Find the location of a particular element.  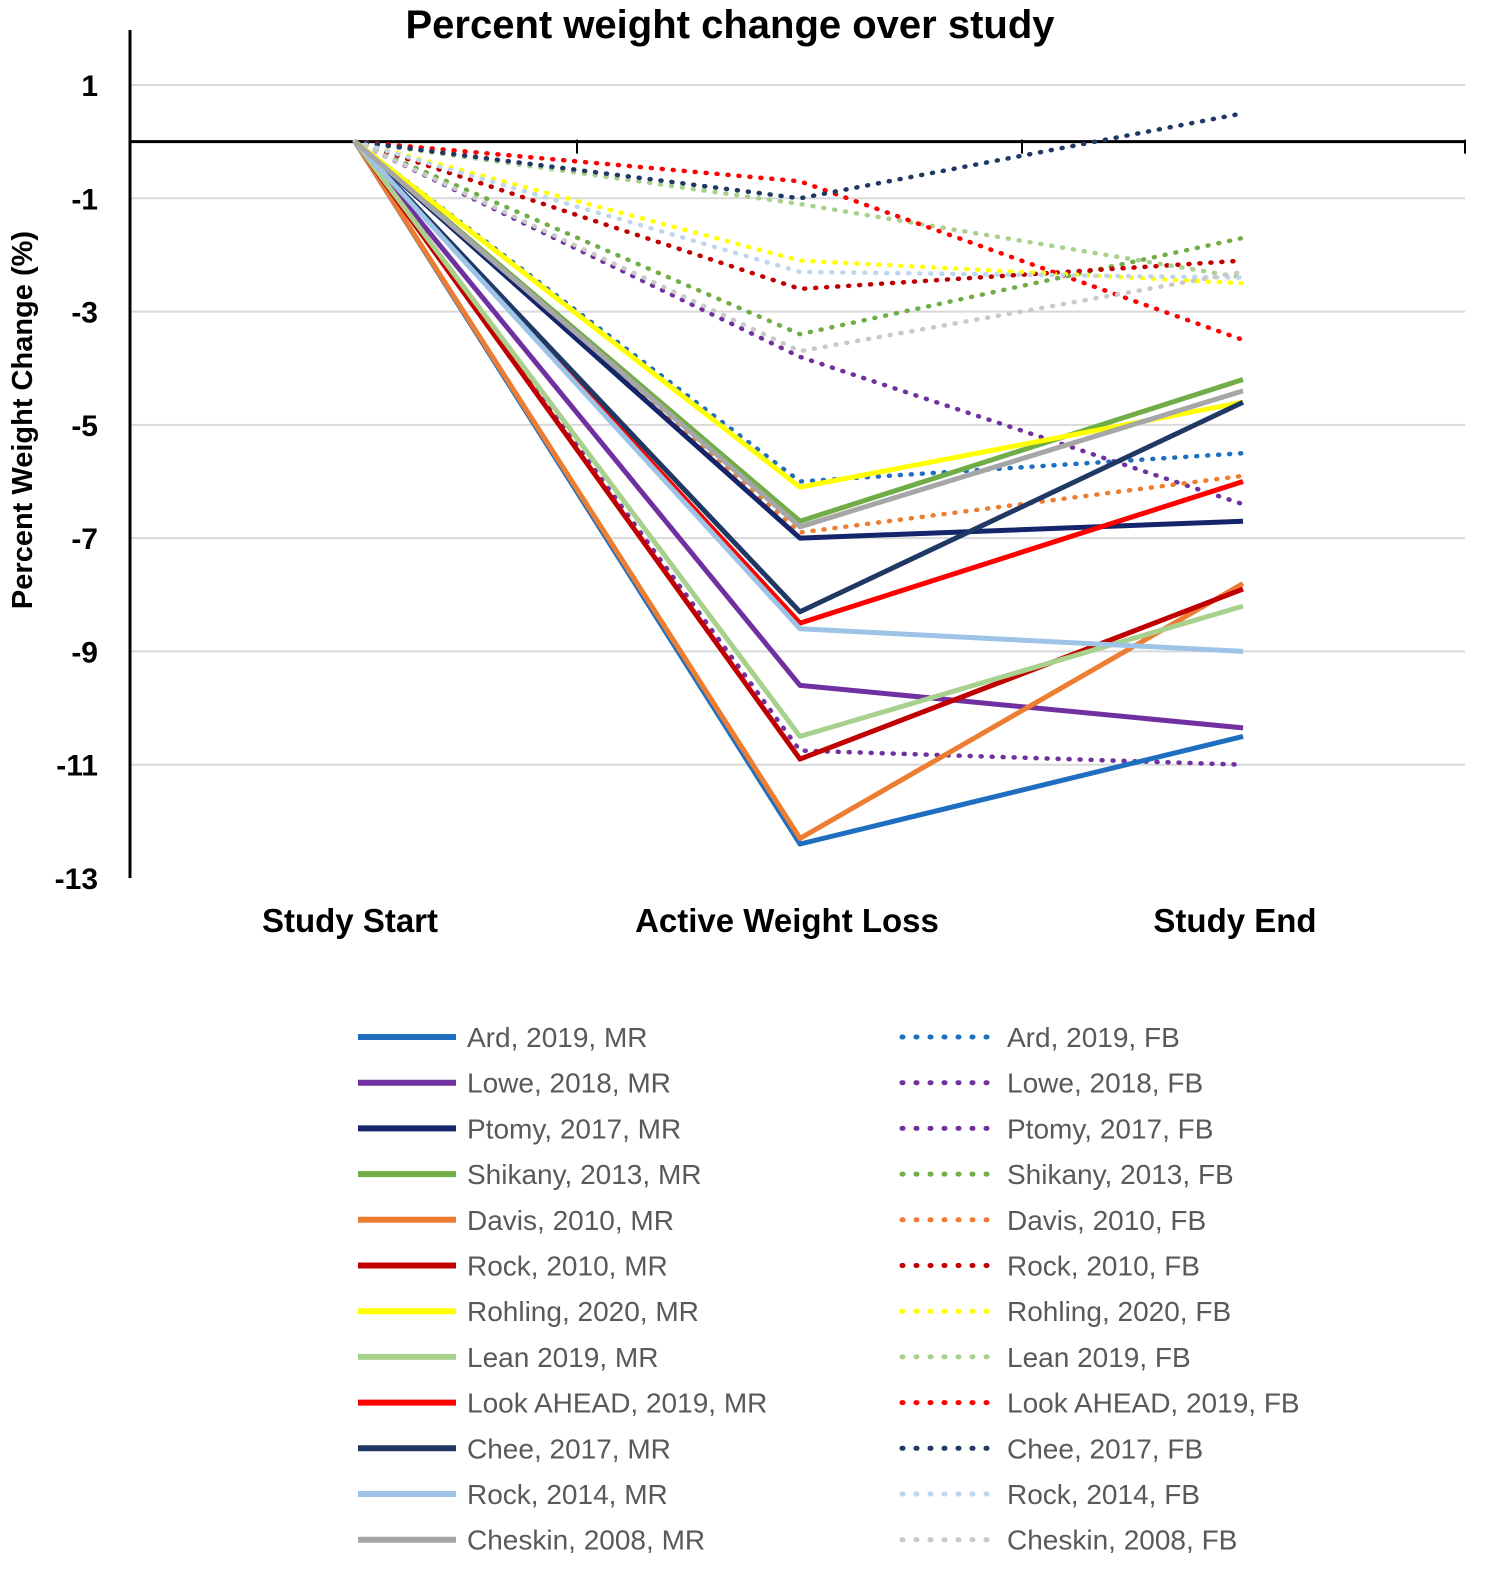

legend-label: Shikany, 2013, FB is located at coordinates (1120, 1174).